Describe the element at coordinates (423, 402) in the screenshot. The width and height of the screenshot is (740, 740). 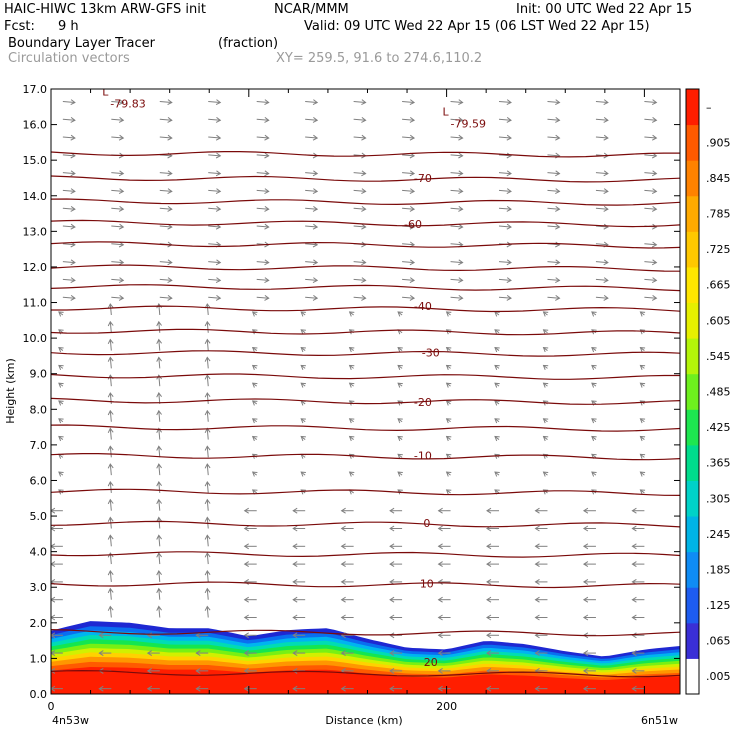
I see `contour-label: -20` at that location.